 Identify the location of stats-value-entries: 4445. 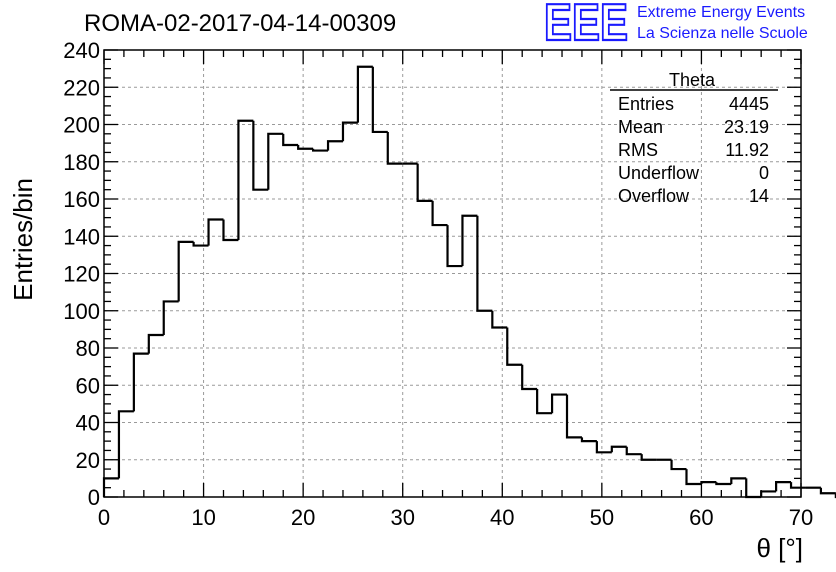
(749, 104).